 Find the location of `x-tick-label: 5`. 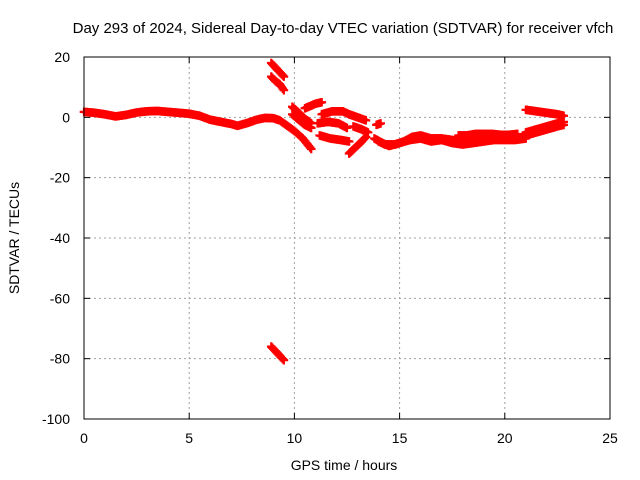

x-tick-label: 5 is located at coordinates (189, 438).